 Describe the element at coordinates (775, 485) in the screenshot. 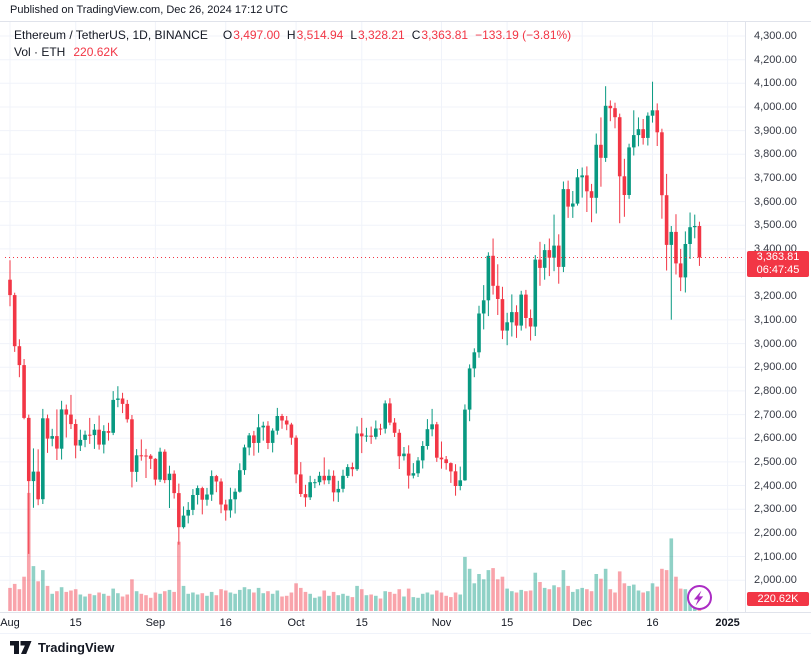

I see `price-tick-label: 2,400.00` at that location.